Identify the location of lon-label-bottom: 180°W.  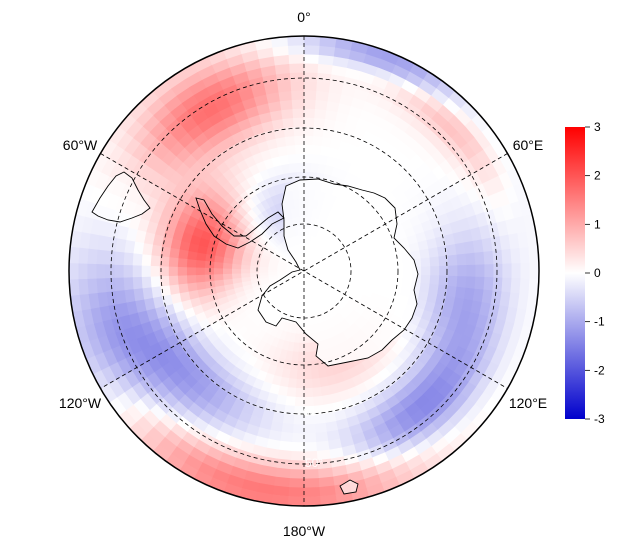
(304, 531).